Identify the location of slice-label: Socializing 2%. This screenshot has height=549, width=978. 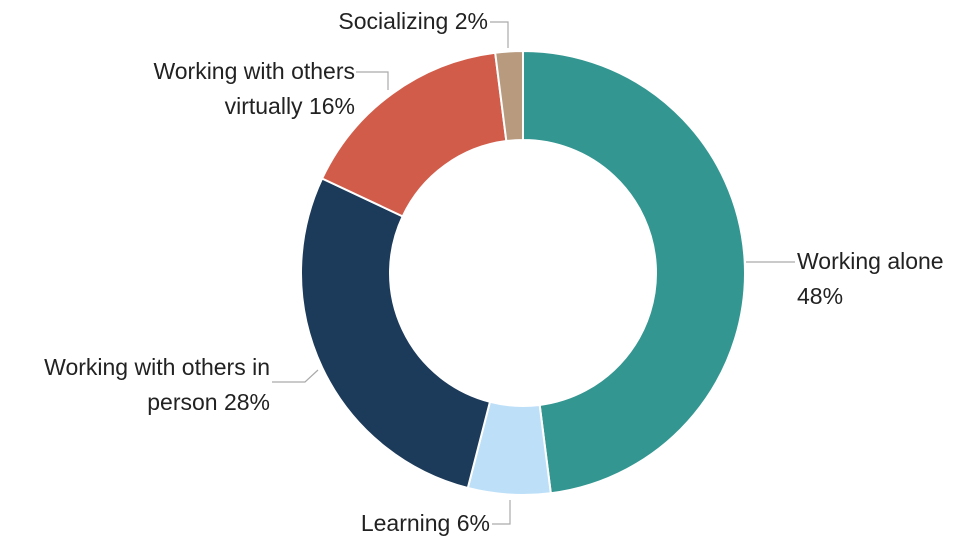
(413, 21).